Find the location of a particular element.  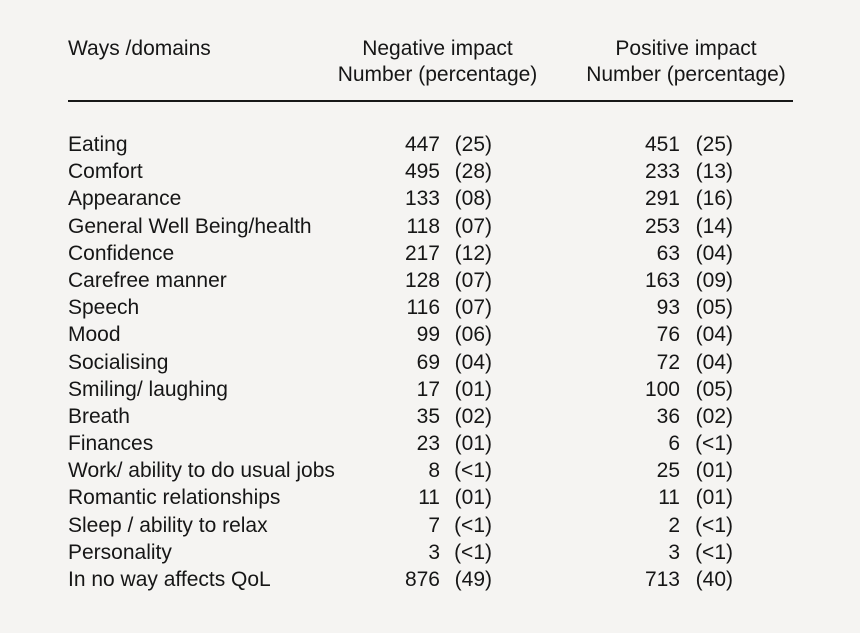

negative-impact-cell: 876 (49) is located at coordinates (435, 579).